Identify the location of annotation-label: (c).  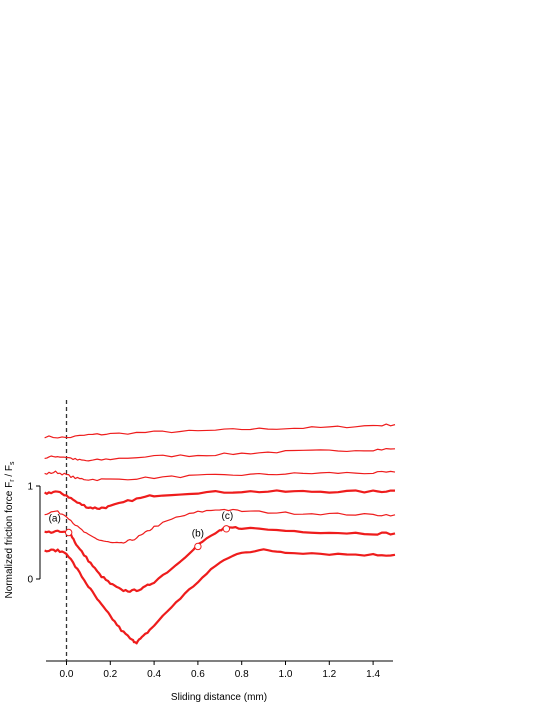
(228, 516).